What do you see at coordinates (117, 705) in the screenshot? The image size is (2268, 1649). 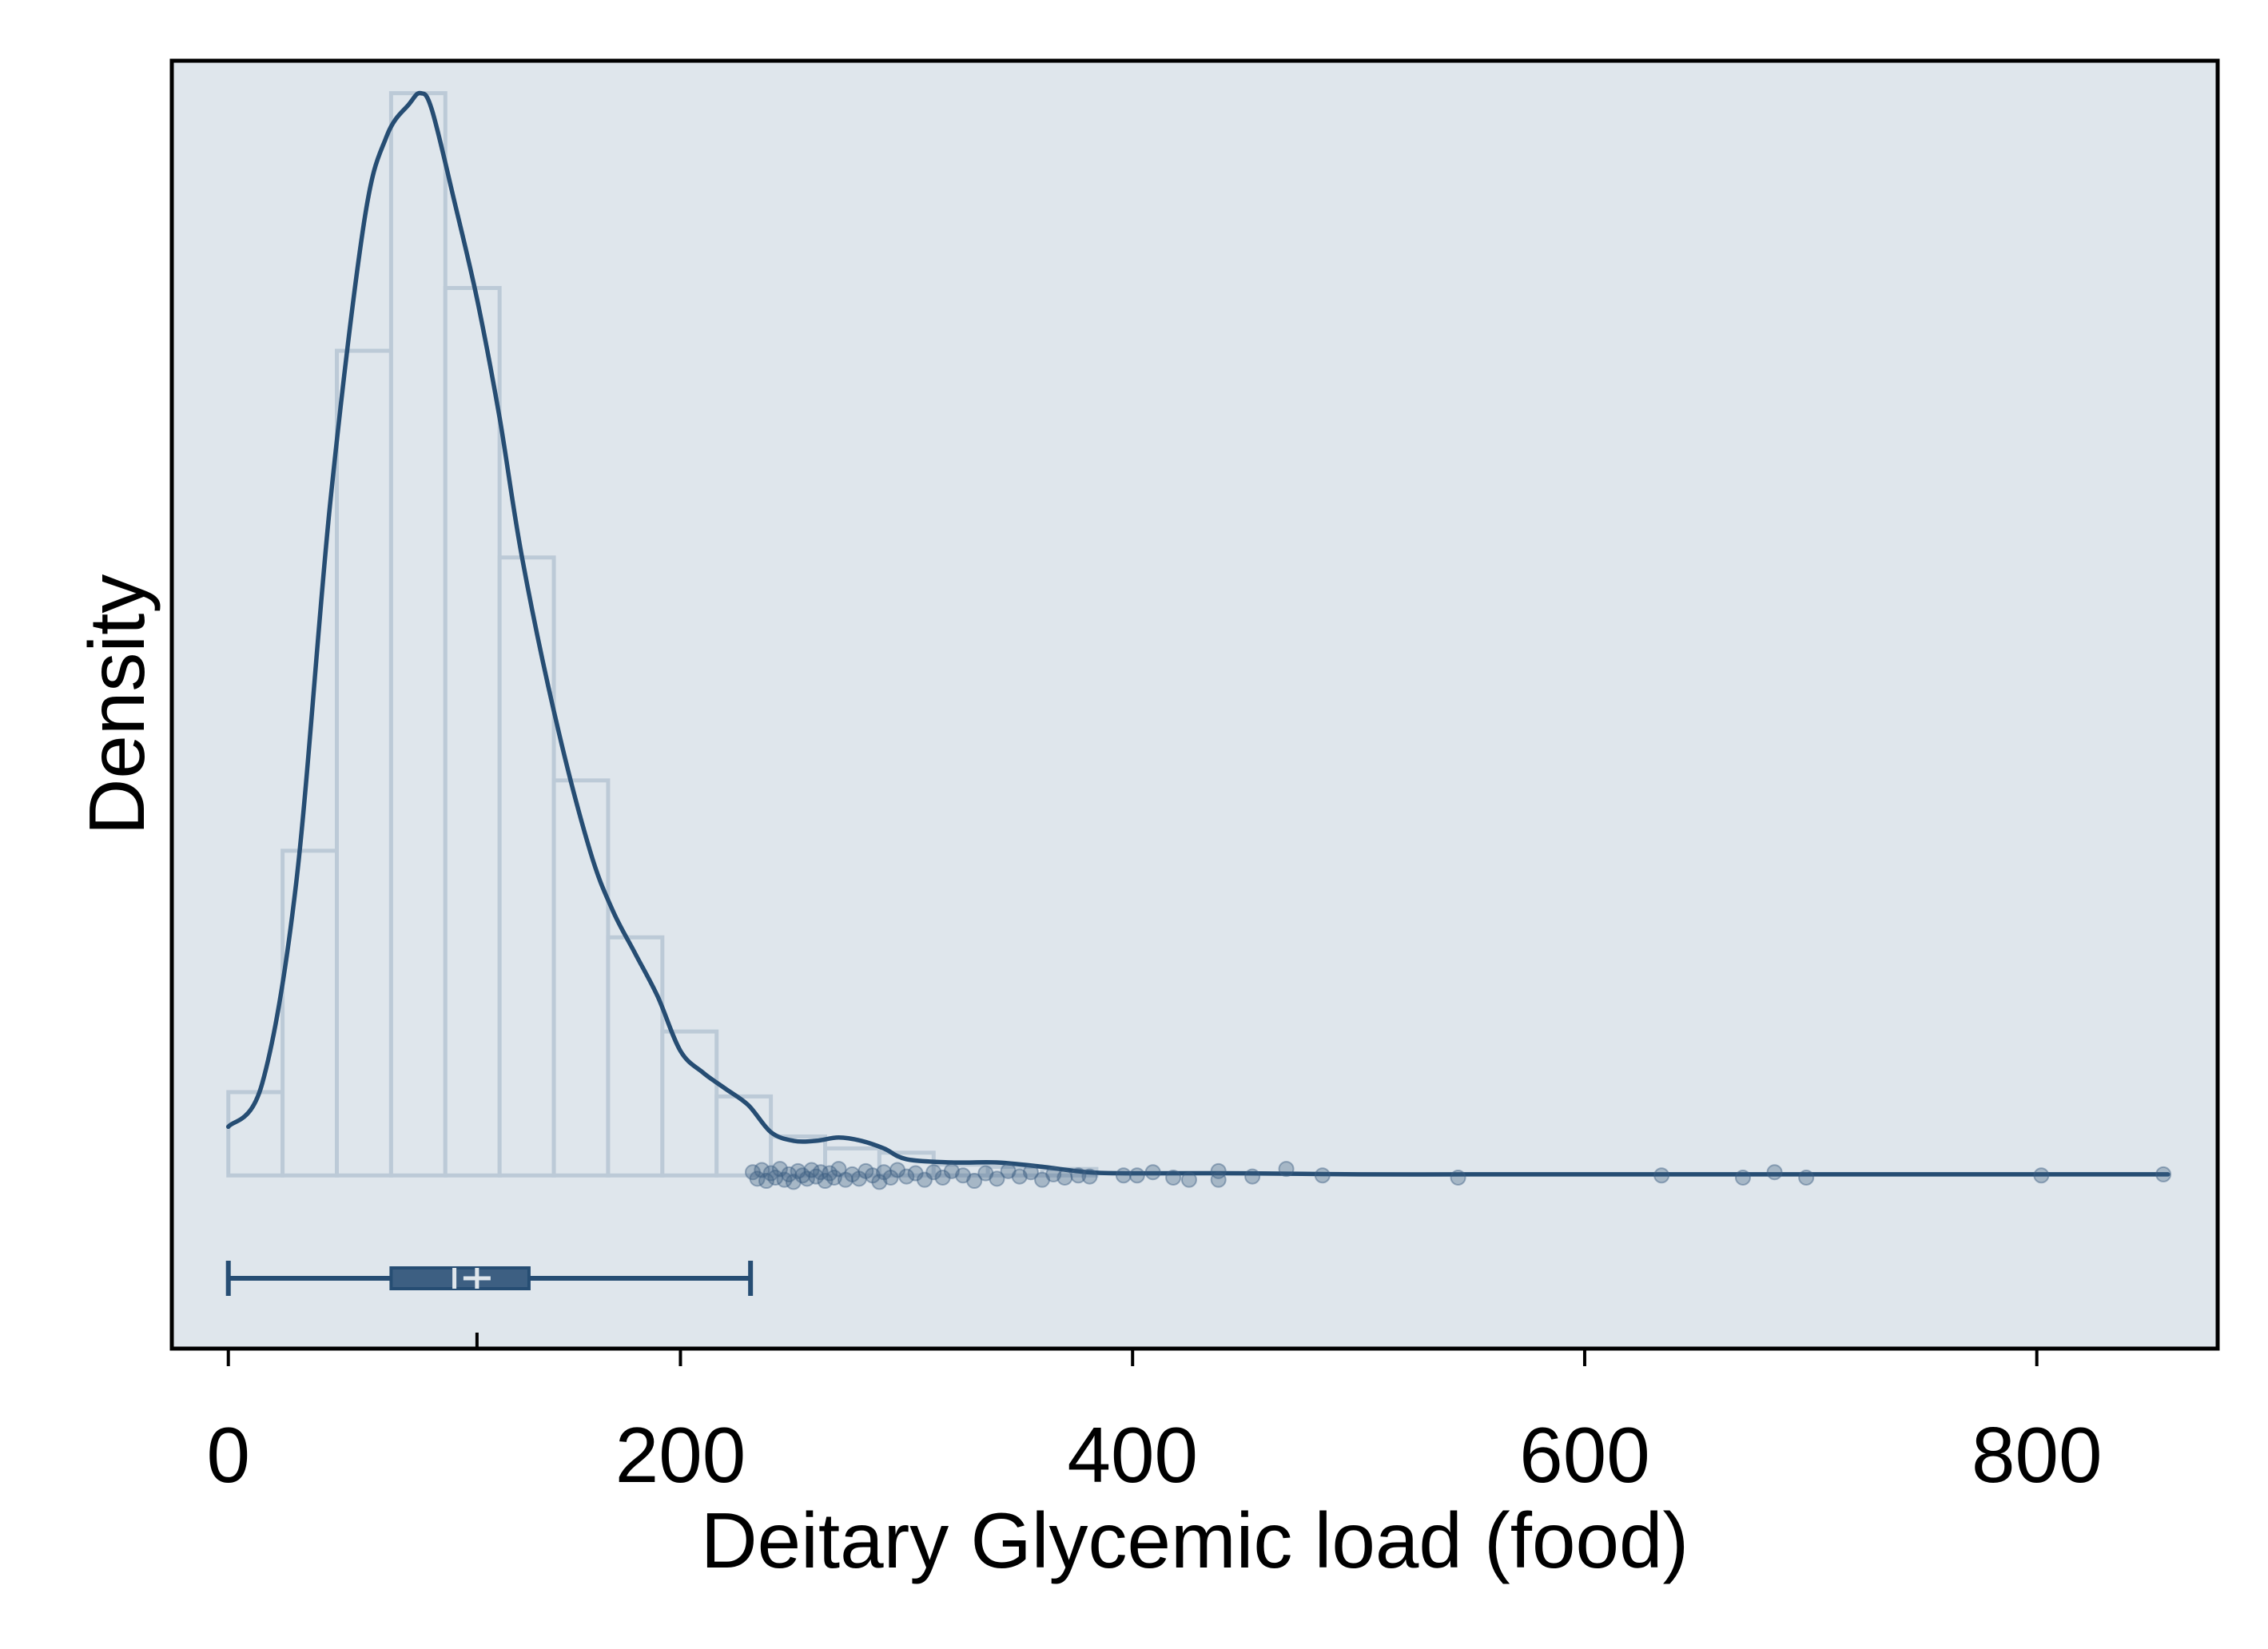 I see `y-axis-title: Density` at bounding box center [117, 705].